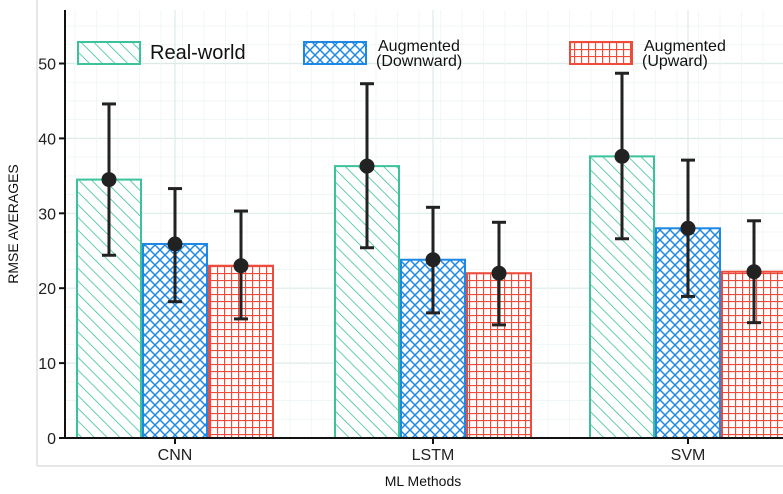 The image size is (783, 494). What do you see at coordinates (47, 139) in the screenshot?
I see `y-tick-label: 40` at bounding box center [47, 139].